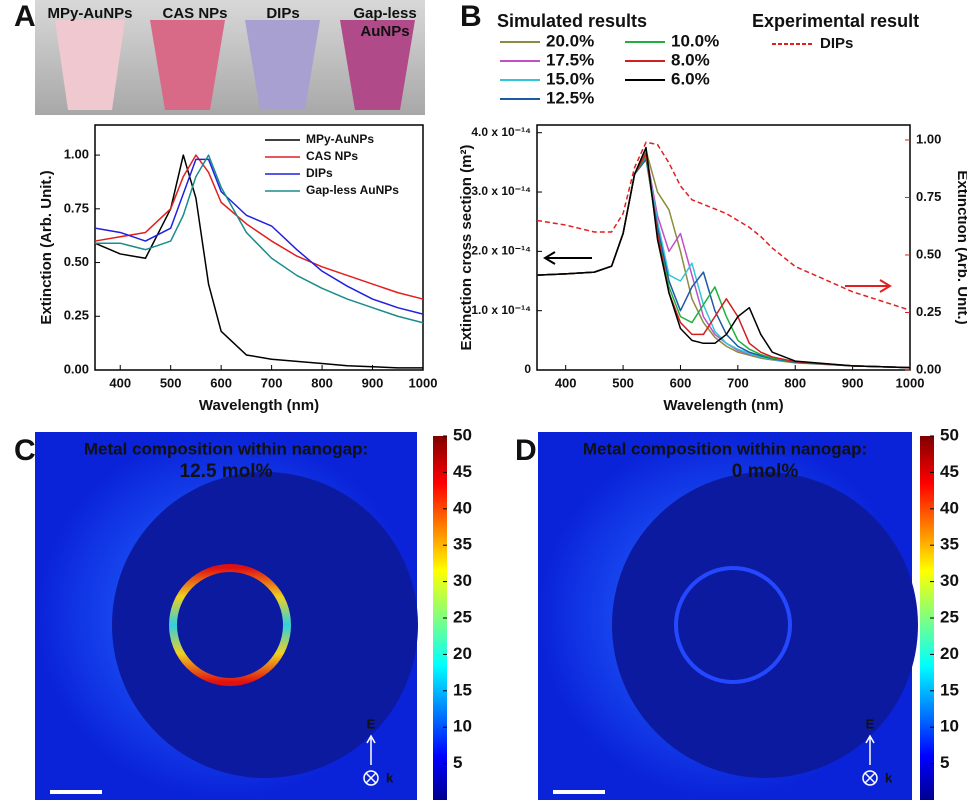 The height and width of the screenshot is (800, 967). Describe the element at coordinates (471, 16) in the screenshot. I see `panel-label: B` at that location.